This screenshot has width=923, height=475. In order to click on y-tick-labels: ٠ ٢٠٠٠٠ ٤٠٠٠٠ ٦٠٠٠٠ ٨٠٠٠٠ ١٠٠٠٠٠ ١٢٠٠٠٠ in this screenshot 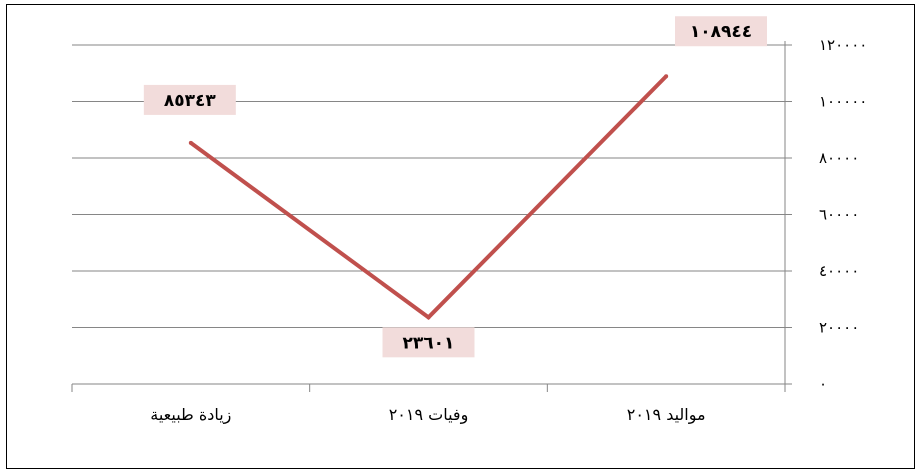, I will do `click(843, 214)`.